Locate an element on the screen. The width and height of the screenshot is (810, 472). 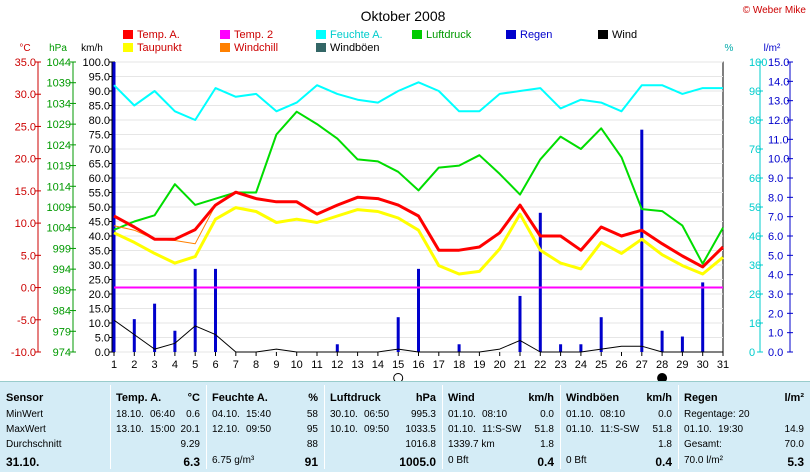
x-tick-label: 19 is located at coordinates (479, 365).